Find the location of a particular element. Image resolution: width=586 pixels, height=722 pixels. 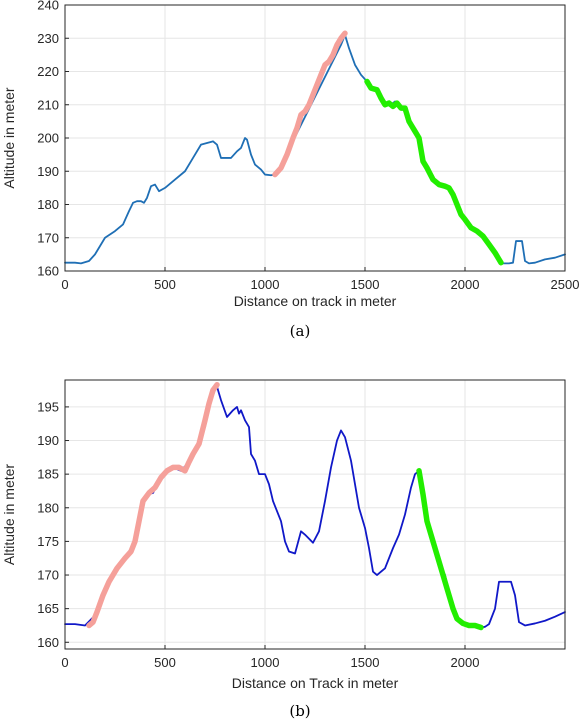

chart-a-xtick-label: 0 is located at coordinates (64, 284).